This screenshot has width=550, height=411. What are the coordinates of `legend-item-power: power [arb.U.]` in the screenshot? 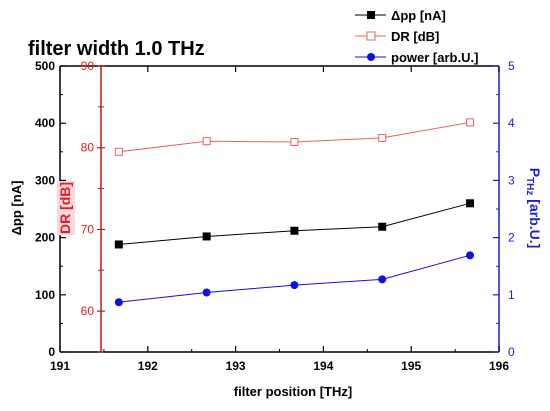 It's located at (416, 57).